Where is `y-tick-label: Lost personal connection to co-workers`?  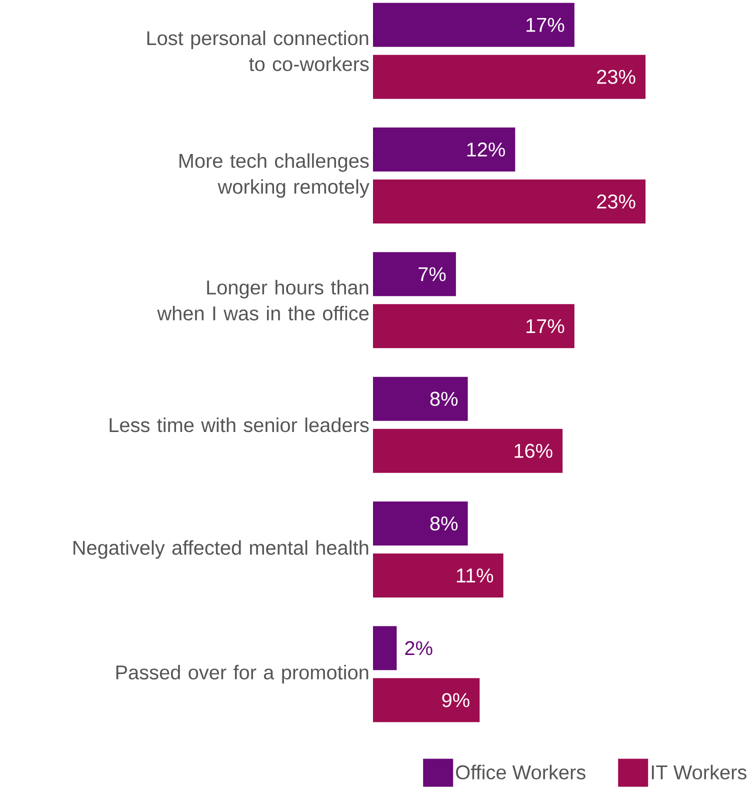
y-tick-label: Lost personal connection to co-workers is located at coordinates (258, 51).